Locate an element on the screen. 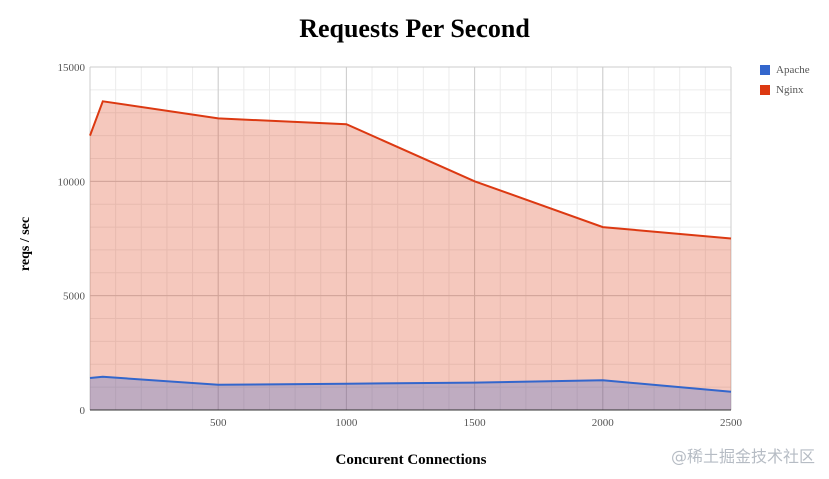  chart-title: Requests Per Second is located at coordinates (414, 28).